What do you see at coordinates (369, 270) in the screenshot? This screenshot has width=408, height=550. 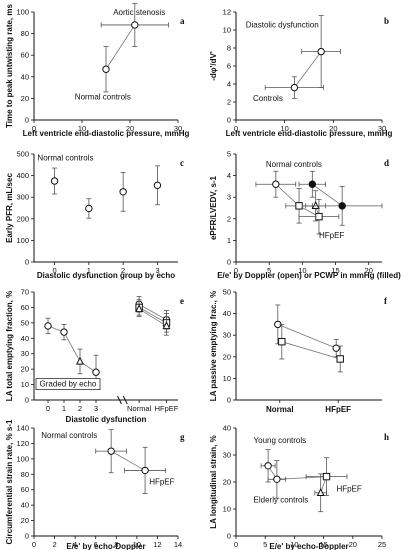 I see `panel-d-xtick-label-4: 20` at bounding box center [369, 270].